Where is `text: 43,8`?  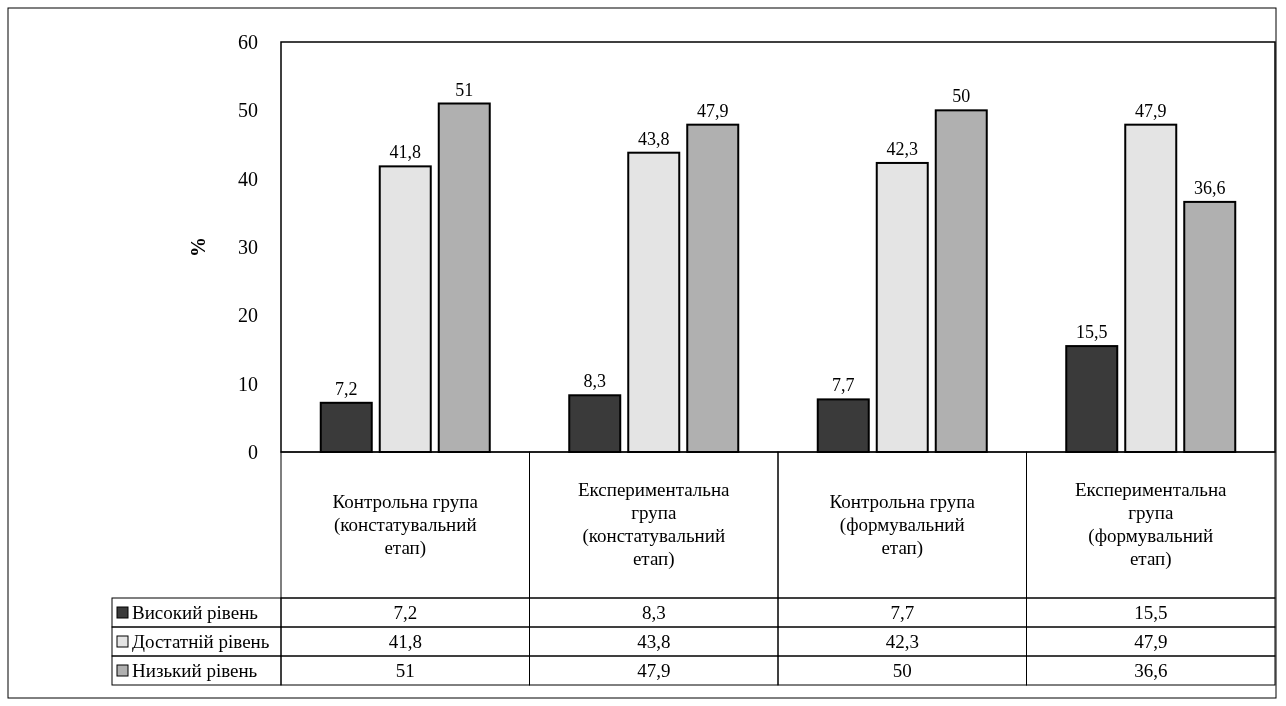 text: 43,8 is located at coordinates (654, 138).